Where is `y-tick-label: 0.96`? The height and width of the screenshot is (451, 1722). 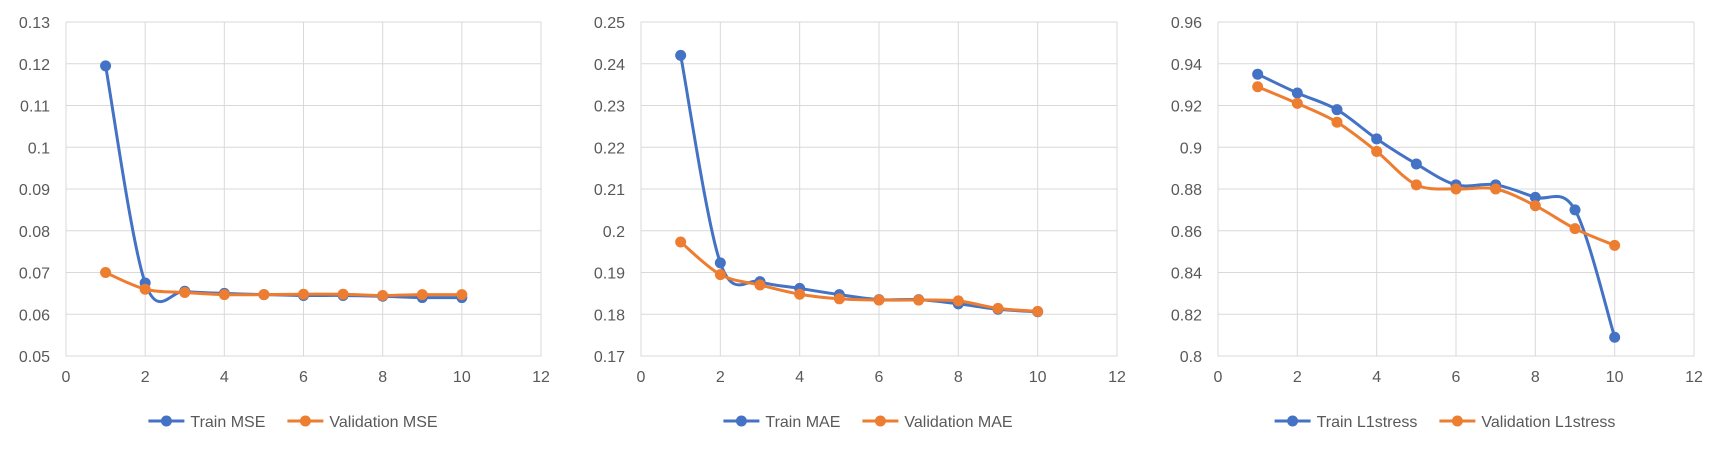 y-tick-label: 0.96 is located at coordinates (1186, 23).